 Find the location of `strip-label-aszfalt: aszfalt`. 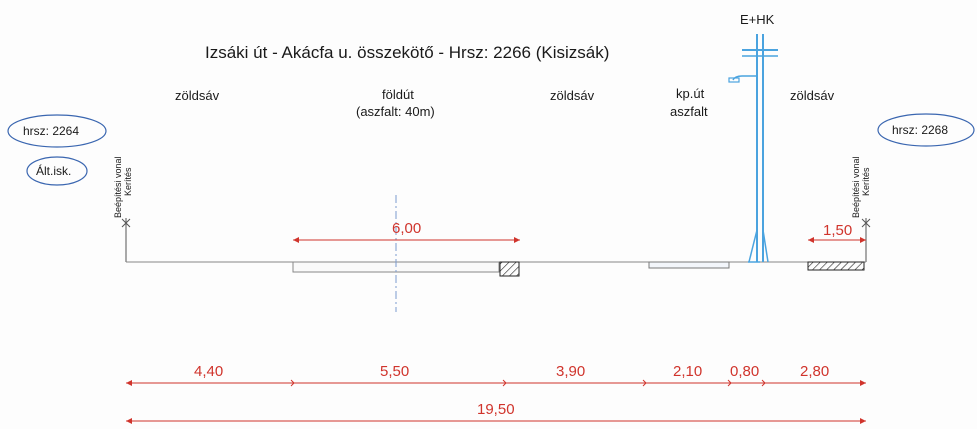

strip-label-aszfalt: aszfalt is located at coordinates (689, 111).